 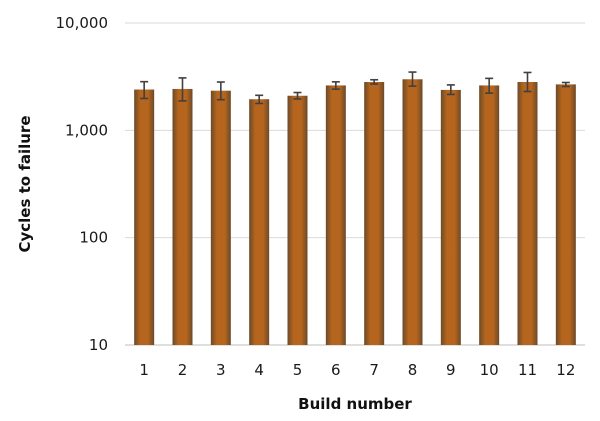 I want to click on x-tick-label: 5, so click(x=298, y=370).